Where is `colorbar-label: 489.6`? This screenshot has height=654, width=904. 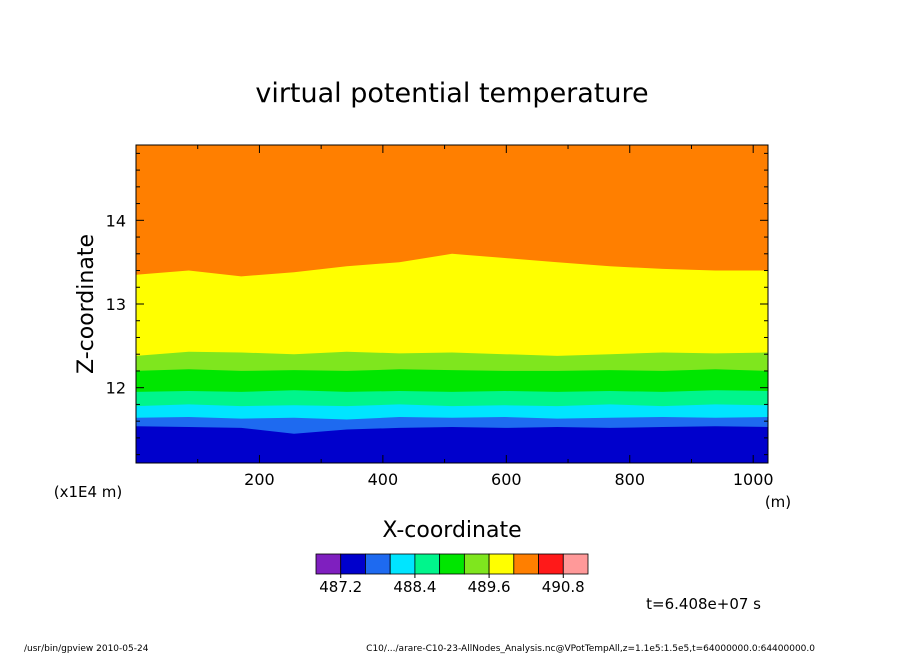 colorbar-label: 489.6 is located at coordinates (489, 587).